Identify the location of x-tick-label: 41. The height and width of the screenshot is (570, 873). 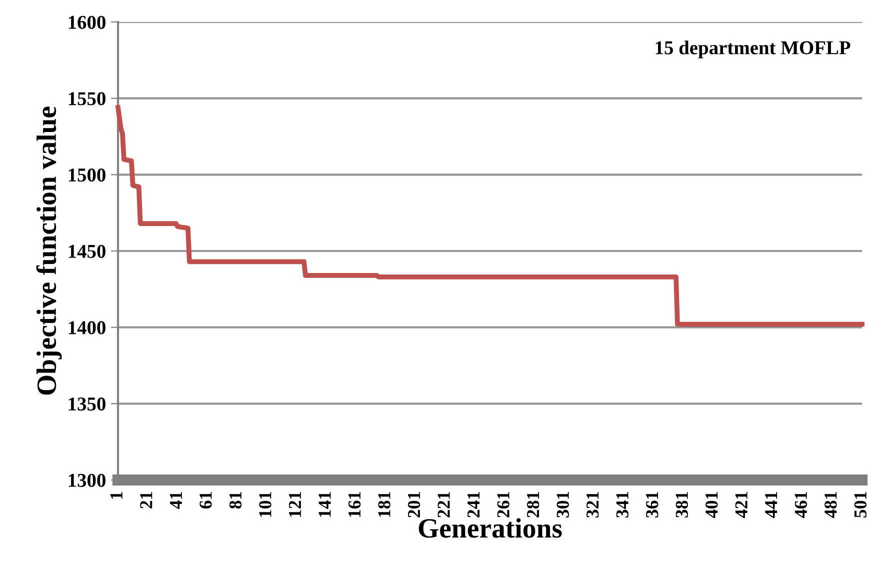
(176, 500).